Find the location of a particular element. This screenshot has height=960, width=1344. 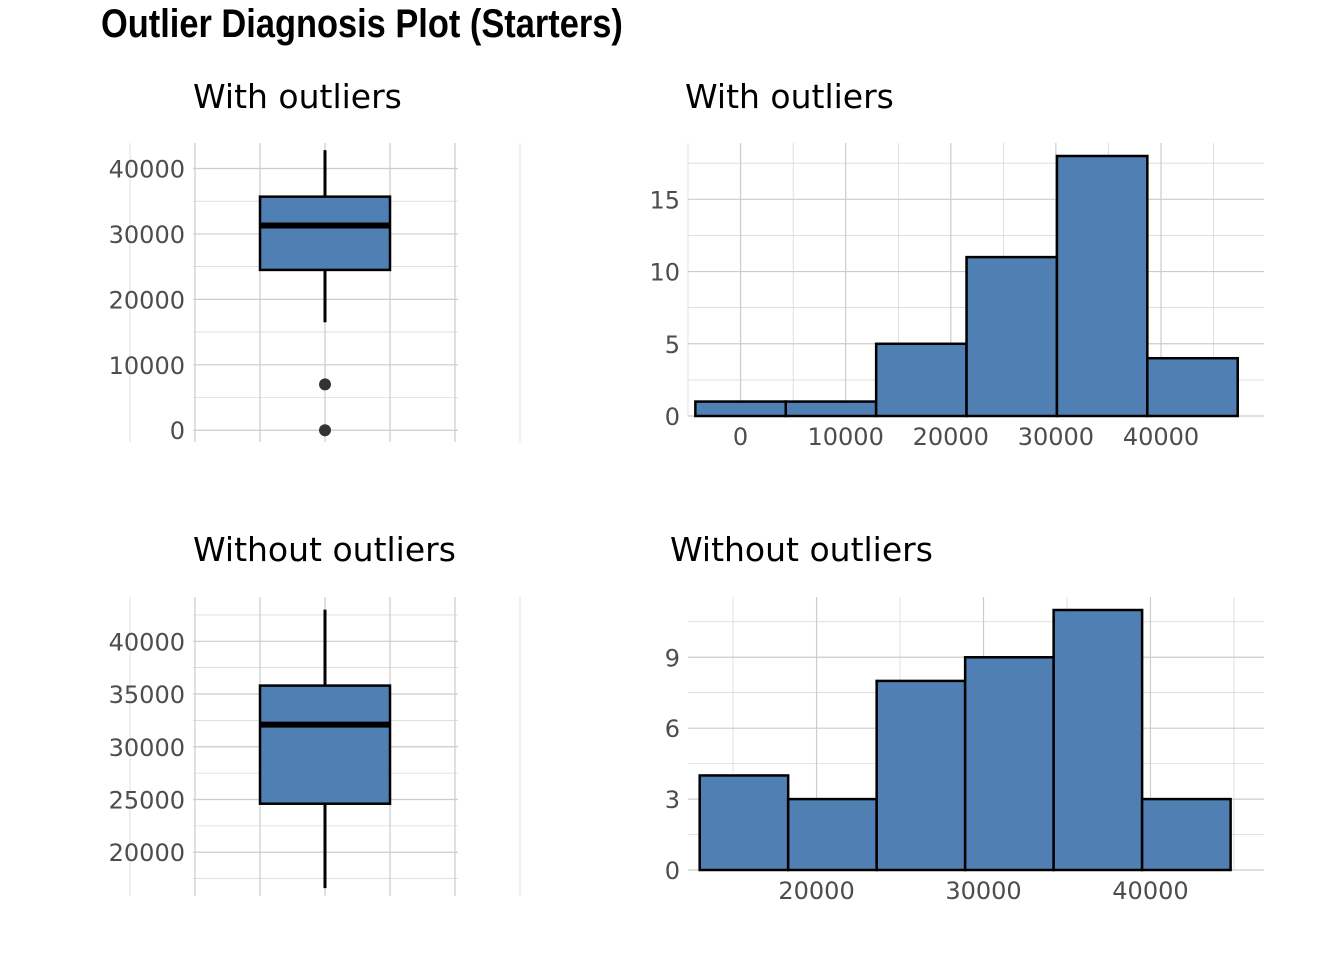

y-tick-label: 3 is located at coordinates (672, 800).